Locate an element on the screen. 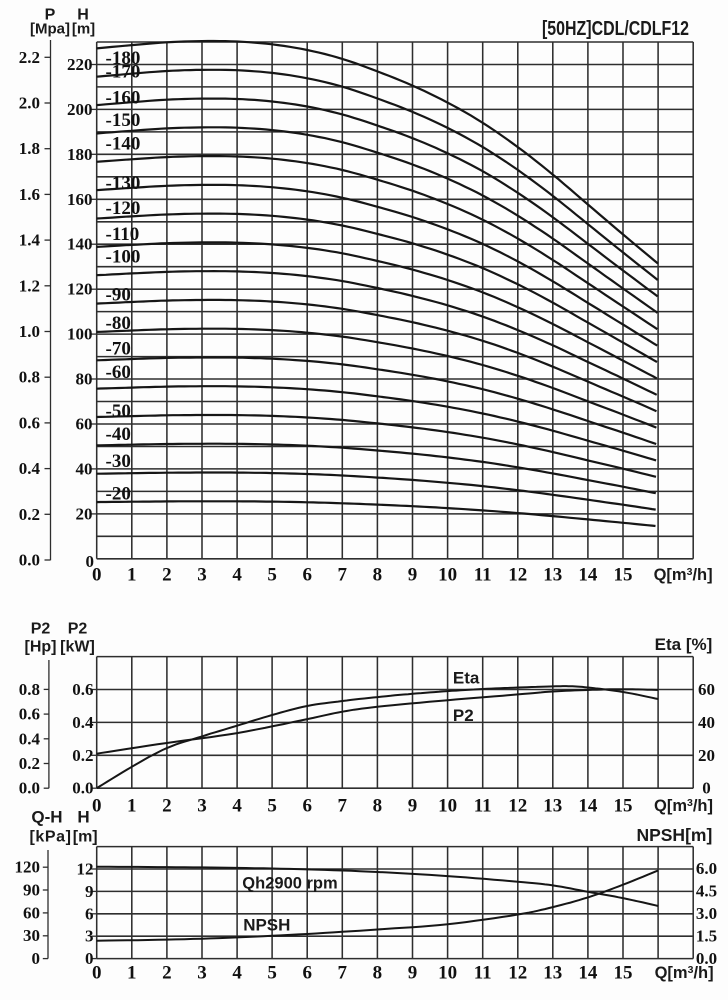  svg-text: 1.6 is located at coordinates (29, 194).